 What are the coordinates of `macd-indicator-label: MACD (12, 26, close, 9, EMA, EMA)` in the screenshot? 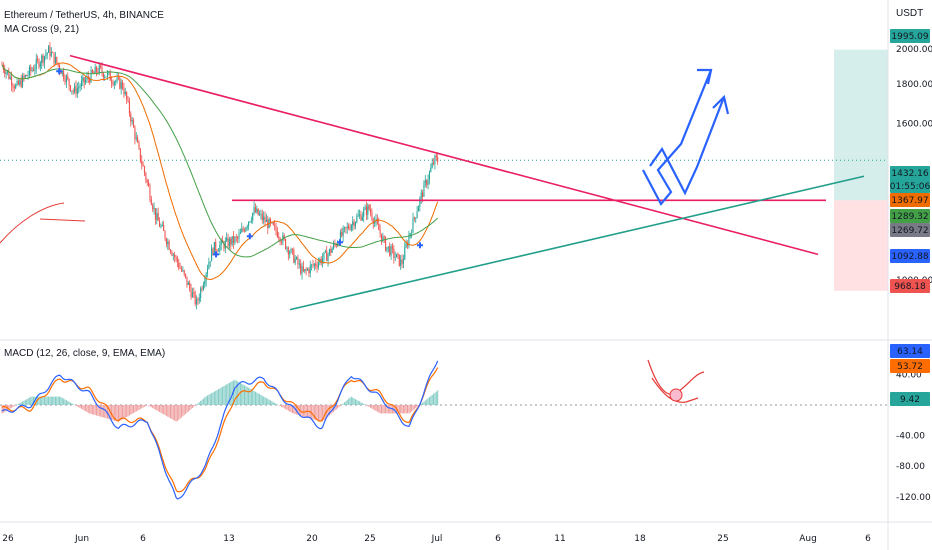 It's located at (85, 353).